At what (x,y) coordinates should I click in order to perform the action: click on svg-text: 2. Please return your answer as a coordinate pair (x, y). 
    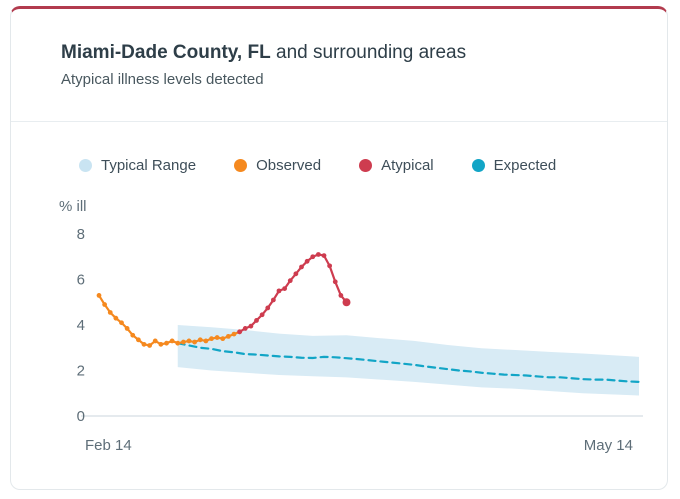
    Looking at the image, I should click on (81, 371).